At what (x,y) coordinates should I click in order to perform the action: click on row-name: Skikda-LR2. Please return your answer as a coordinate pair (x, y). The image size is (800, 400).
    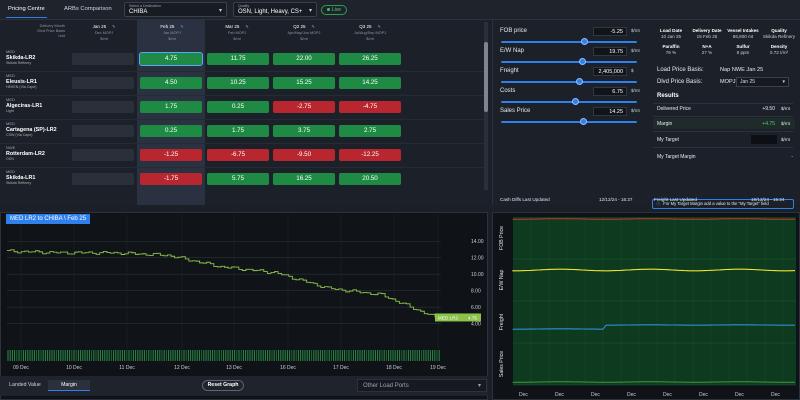
    Looking at the image, I should click on (21, 58).